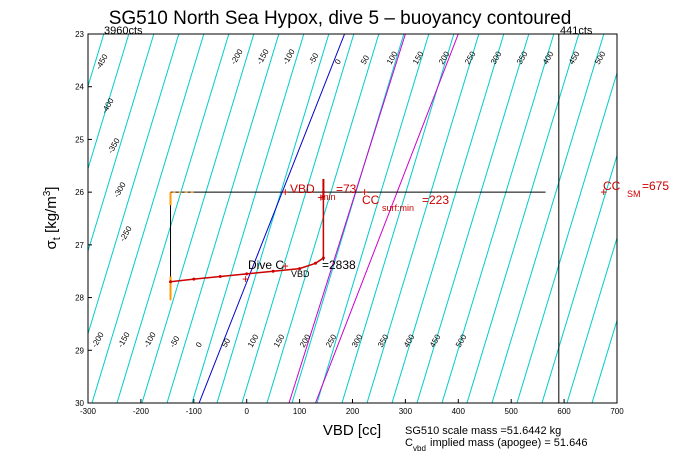 Image resolution: width=681 pixels, height=454 pixels. Describe the element at coordinates (483, 431) in the screenshot. I see `svg-text: SG510 scale mass =51.6442 kg` at that location.